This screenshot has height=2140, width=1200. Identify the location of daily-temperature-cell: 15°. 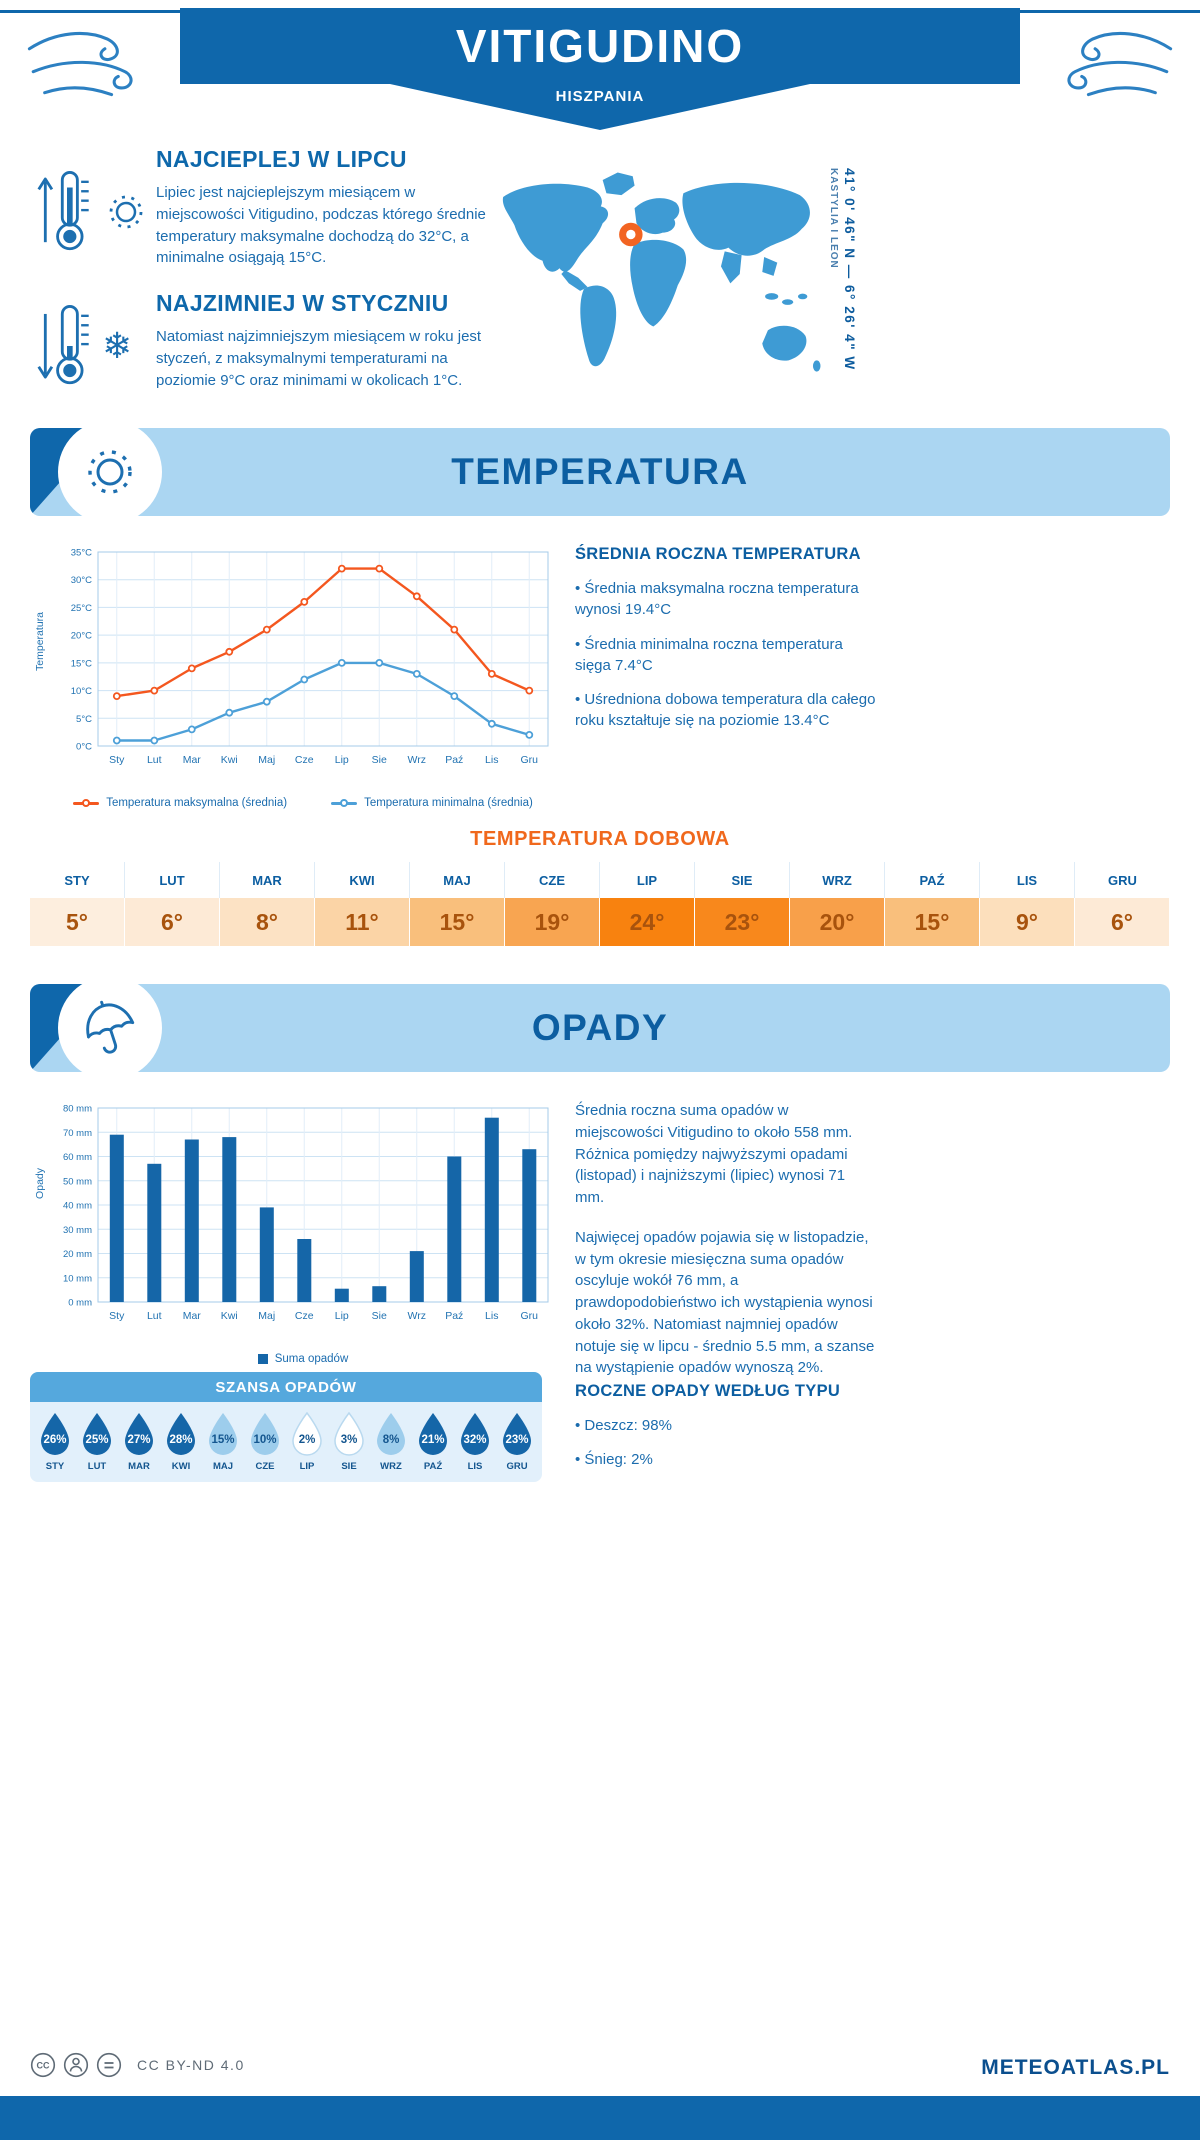
(932, 922).